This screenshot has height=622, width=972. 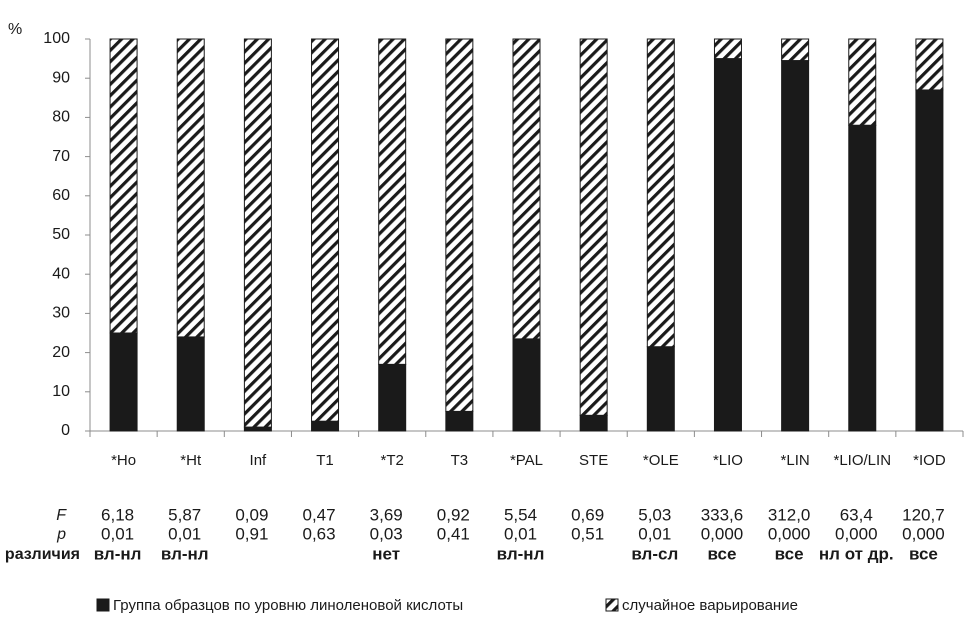 What do you see at coordinates (61, 77) in the screenshot?
I see `y-tick-label: 90` at bounding box center [61, 77].